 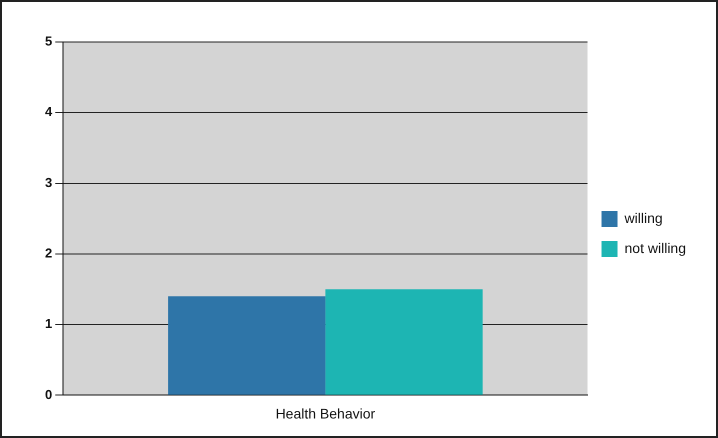 What do you see at coordinates (48, 324) in the screenshot?
I see `y-tick-label: 1` at bounding box center [48, 324].